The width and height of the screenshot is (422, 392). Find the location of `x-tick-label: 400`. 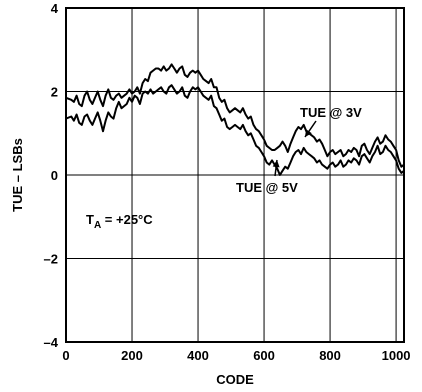

x-tick-label: 400 is located at coordinates (198, 355).